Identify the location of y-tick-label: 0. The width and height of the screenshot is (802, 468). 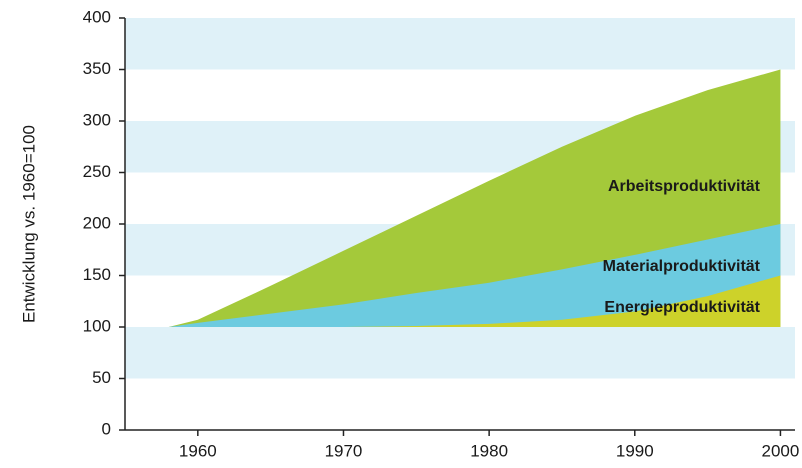
(106, 428).